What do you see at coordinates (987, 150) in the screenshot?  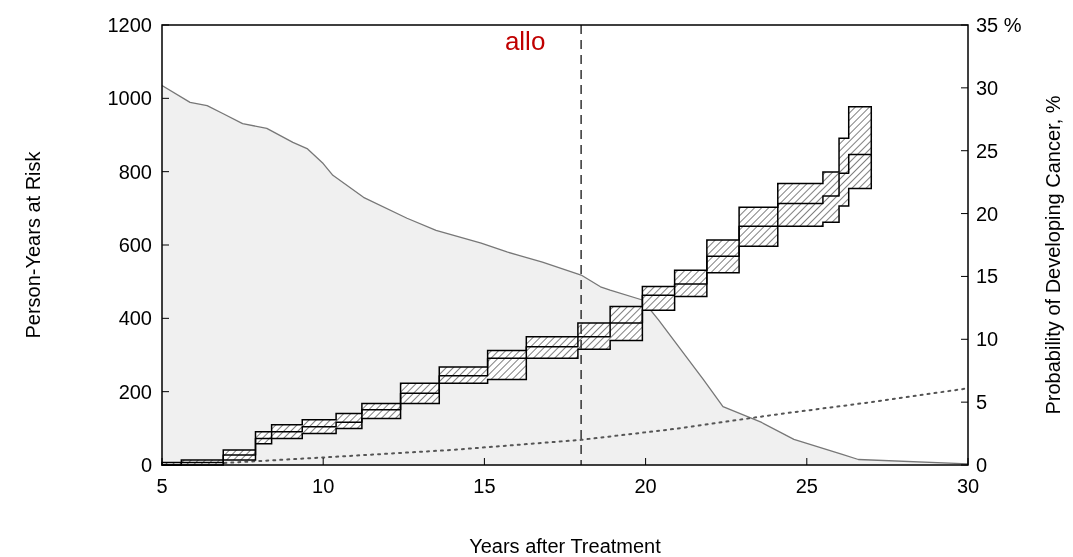 I see `y2-tick-label: 25` at bounding box center [987, 150].